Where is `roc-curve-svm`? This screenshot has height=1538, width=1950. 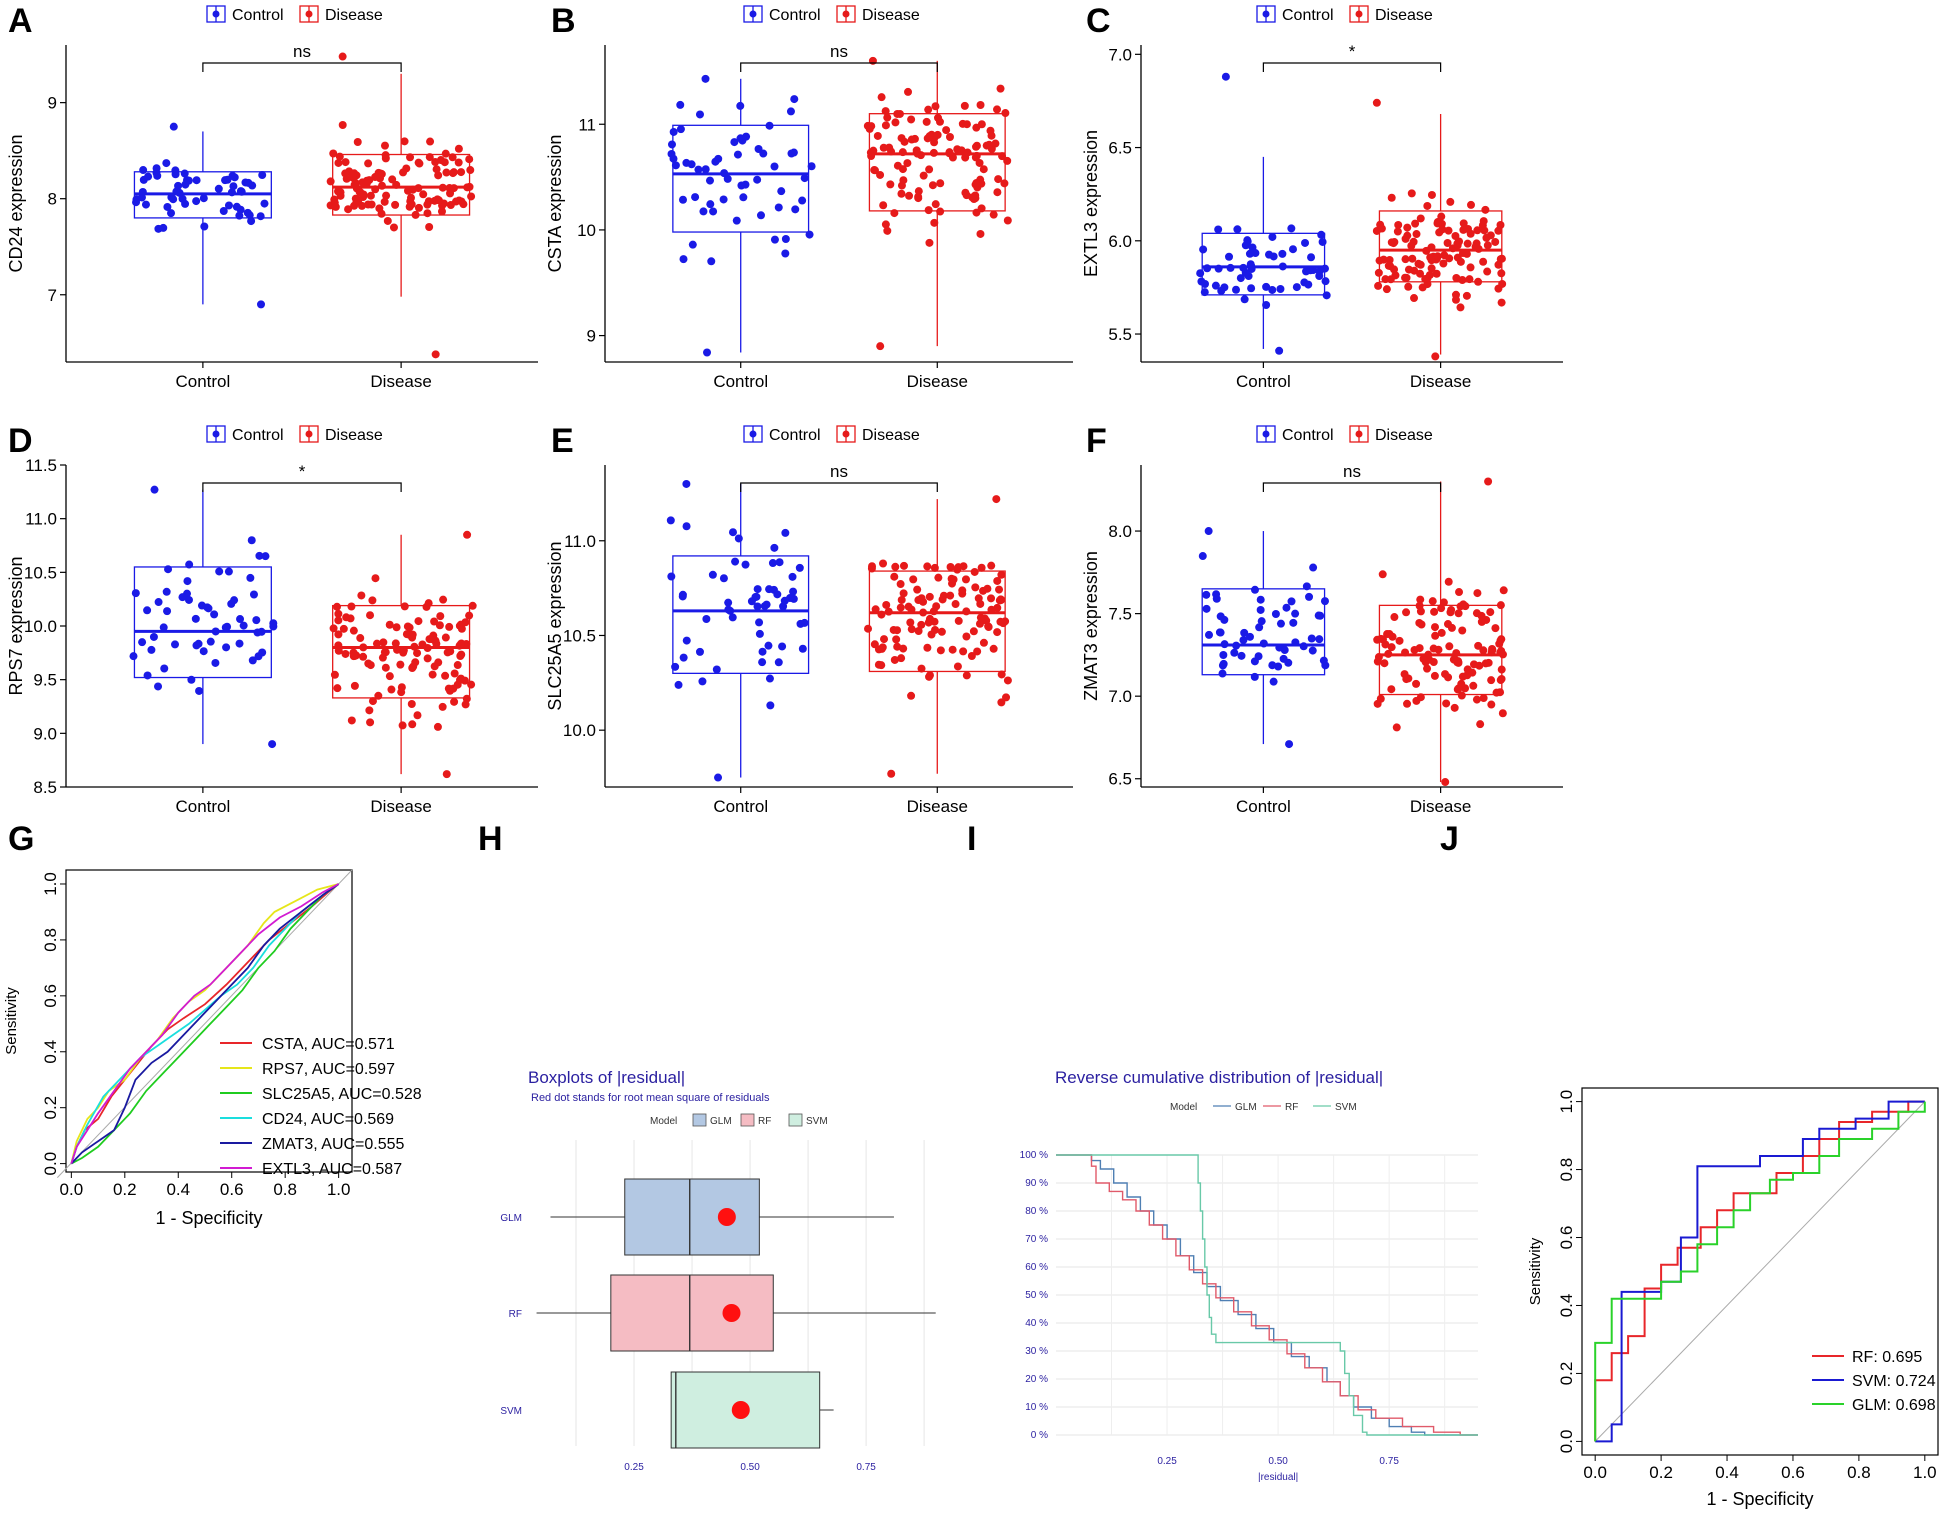
roc-curve-svm is located at coordinates (1760, 1271).